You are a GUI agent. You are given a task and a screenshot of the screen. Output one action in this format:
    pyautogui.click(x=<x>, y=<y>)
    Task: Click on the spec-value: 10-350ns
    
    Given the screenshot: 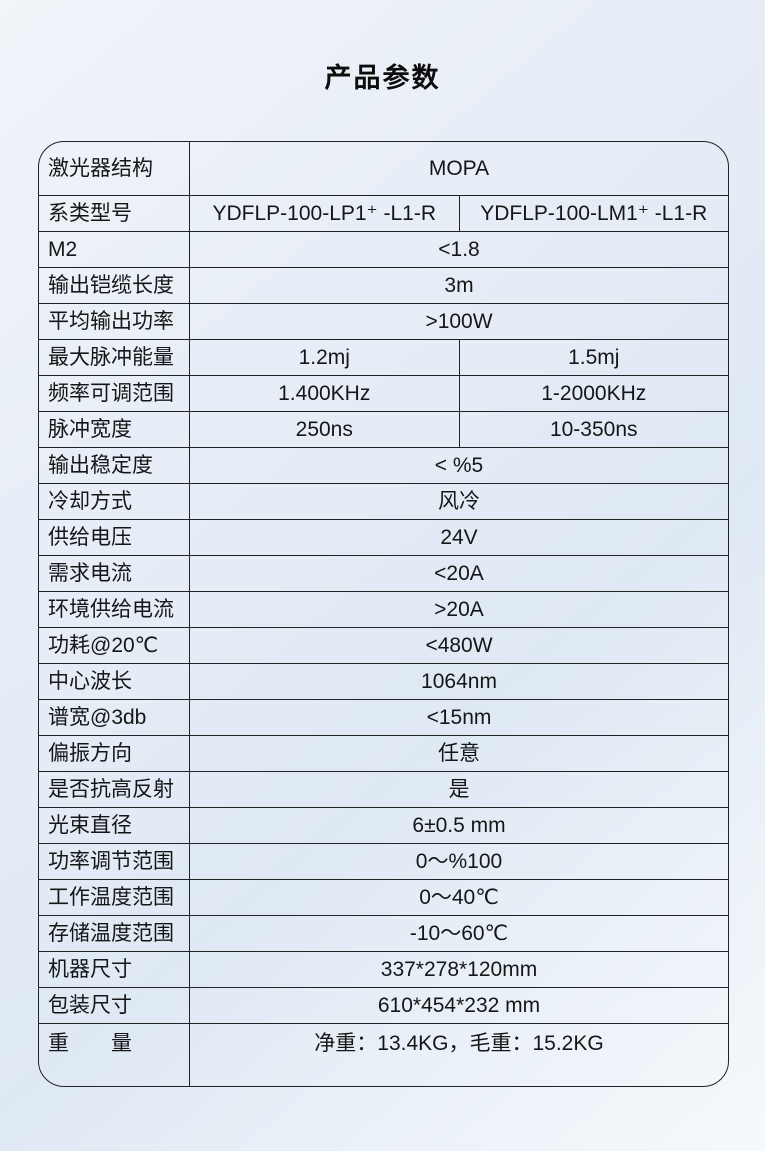 What is the action you would take?
    pyautogui.click(x=593, y=429)
    